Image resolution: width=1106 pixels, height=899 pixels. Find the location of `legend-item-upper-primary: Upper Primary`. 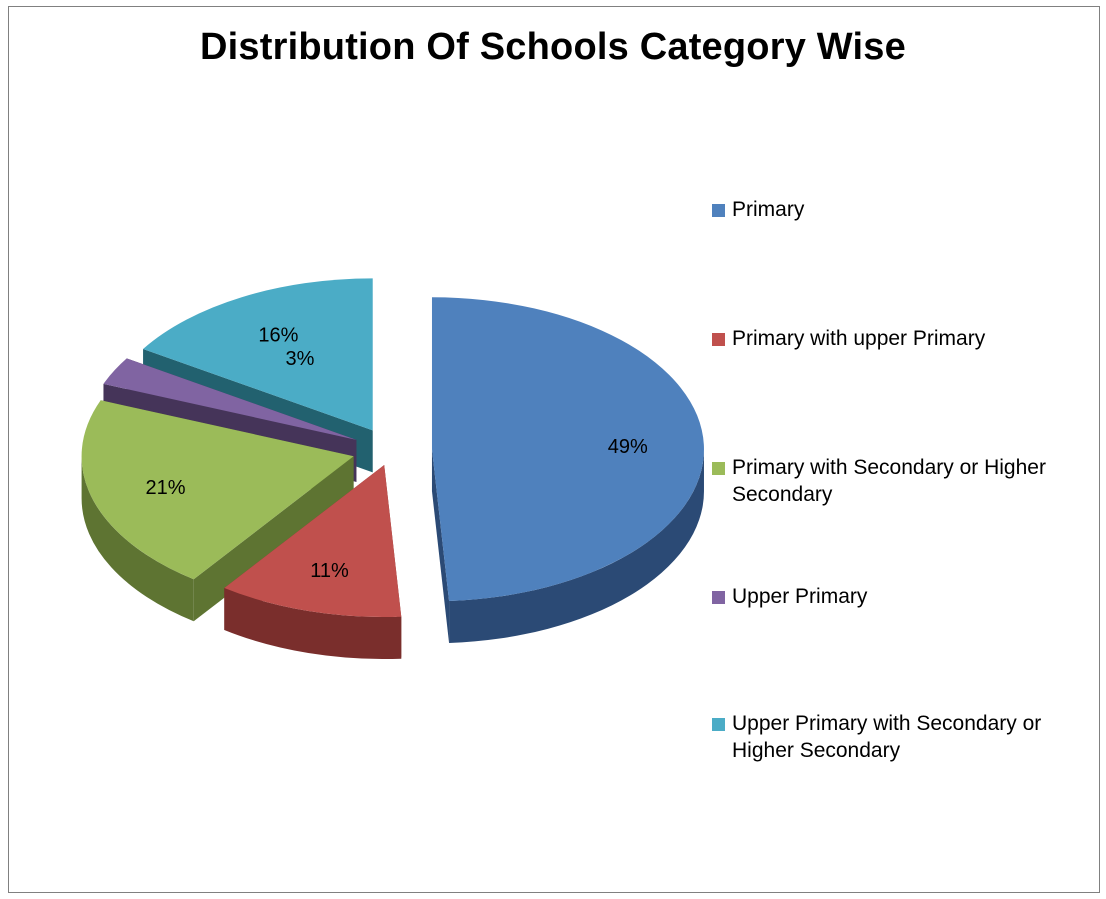

legend-item-upper-primary: Upper Primary is located at coordinates (897, 596).